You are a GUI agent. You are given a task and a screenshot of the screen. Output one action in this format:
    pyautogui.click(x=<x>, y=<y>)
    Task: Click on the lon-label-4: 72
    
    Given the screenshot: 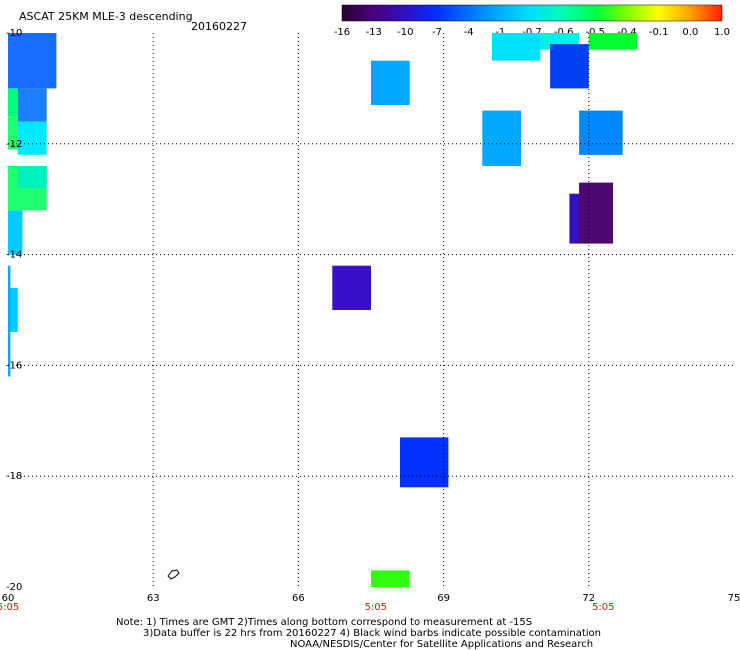 What is the action you would take?
    pyautogui.click(x=588, y=598)
    